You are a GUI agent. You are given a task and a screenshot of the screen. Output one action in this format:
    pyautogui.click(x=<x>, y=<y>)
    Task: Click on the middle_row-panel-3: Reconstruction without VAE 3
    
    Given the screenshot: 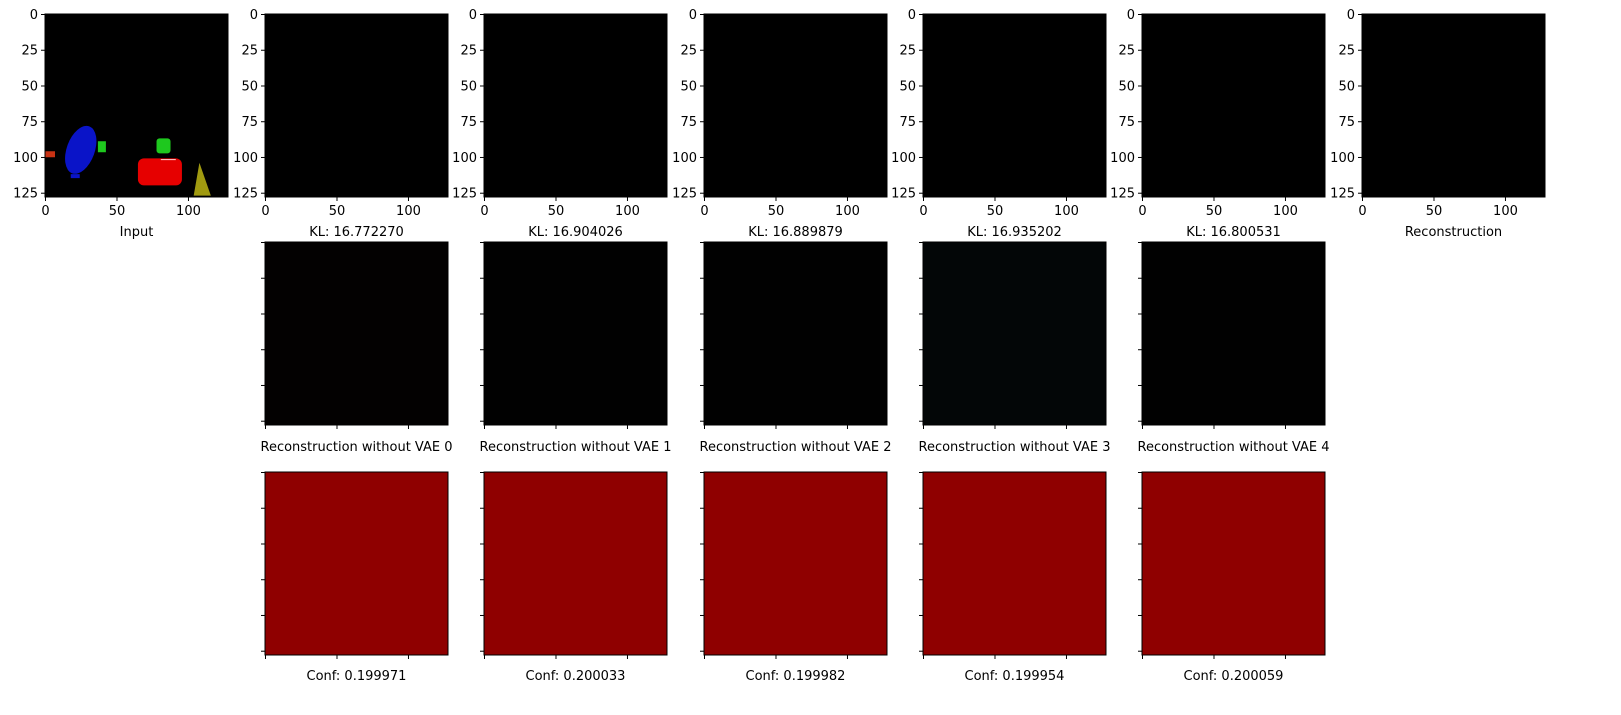 What is the action you would take?
    pyautogui.click(x=1015, y=348)
    